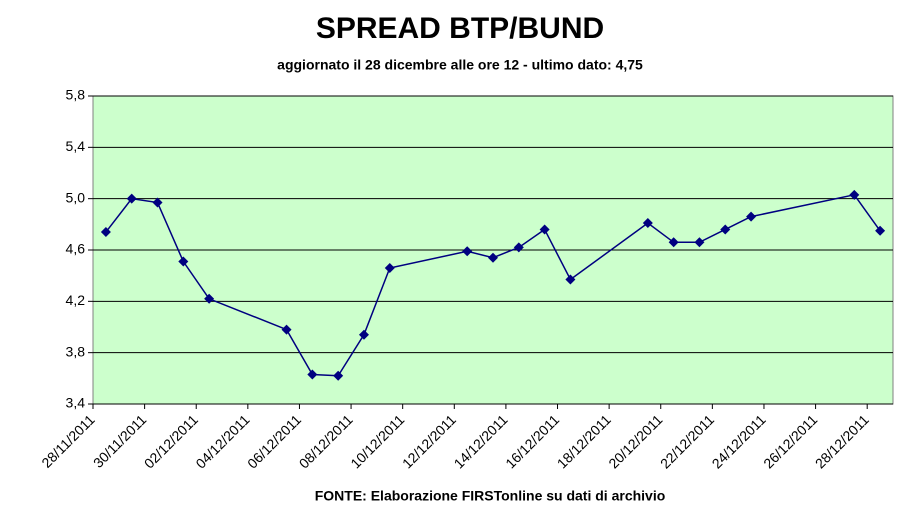 The image size is (920, 510). Describe the element at coordinates (76, 403) in the screenshot. I see `y-tick-label: 3,4` at that location.